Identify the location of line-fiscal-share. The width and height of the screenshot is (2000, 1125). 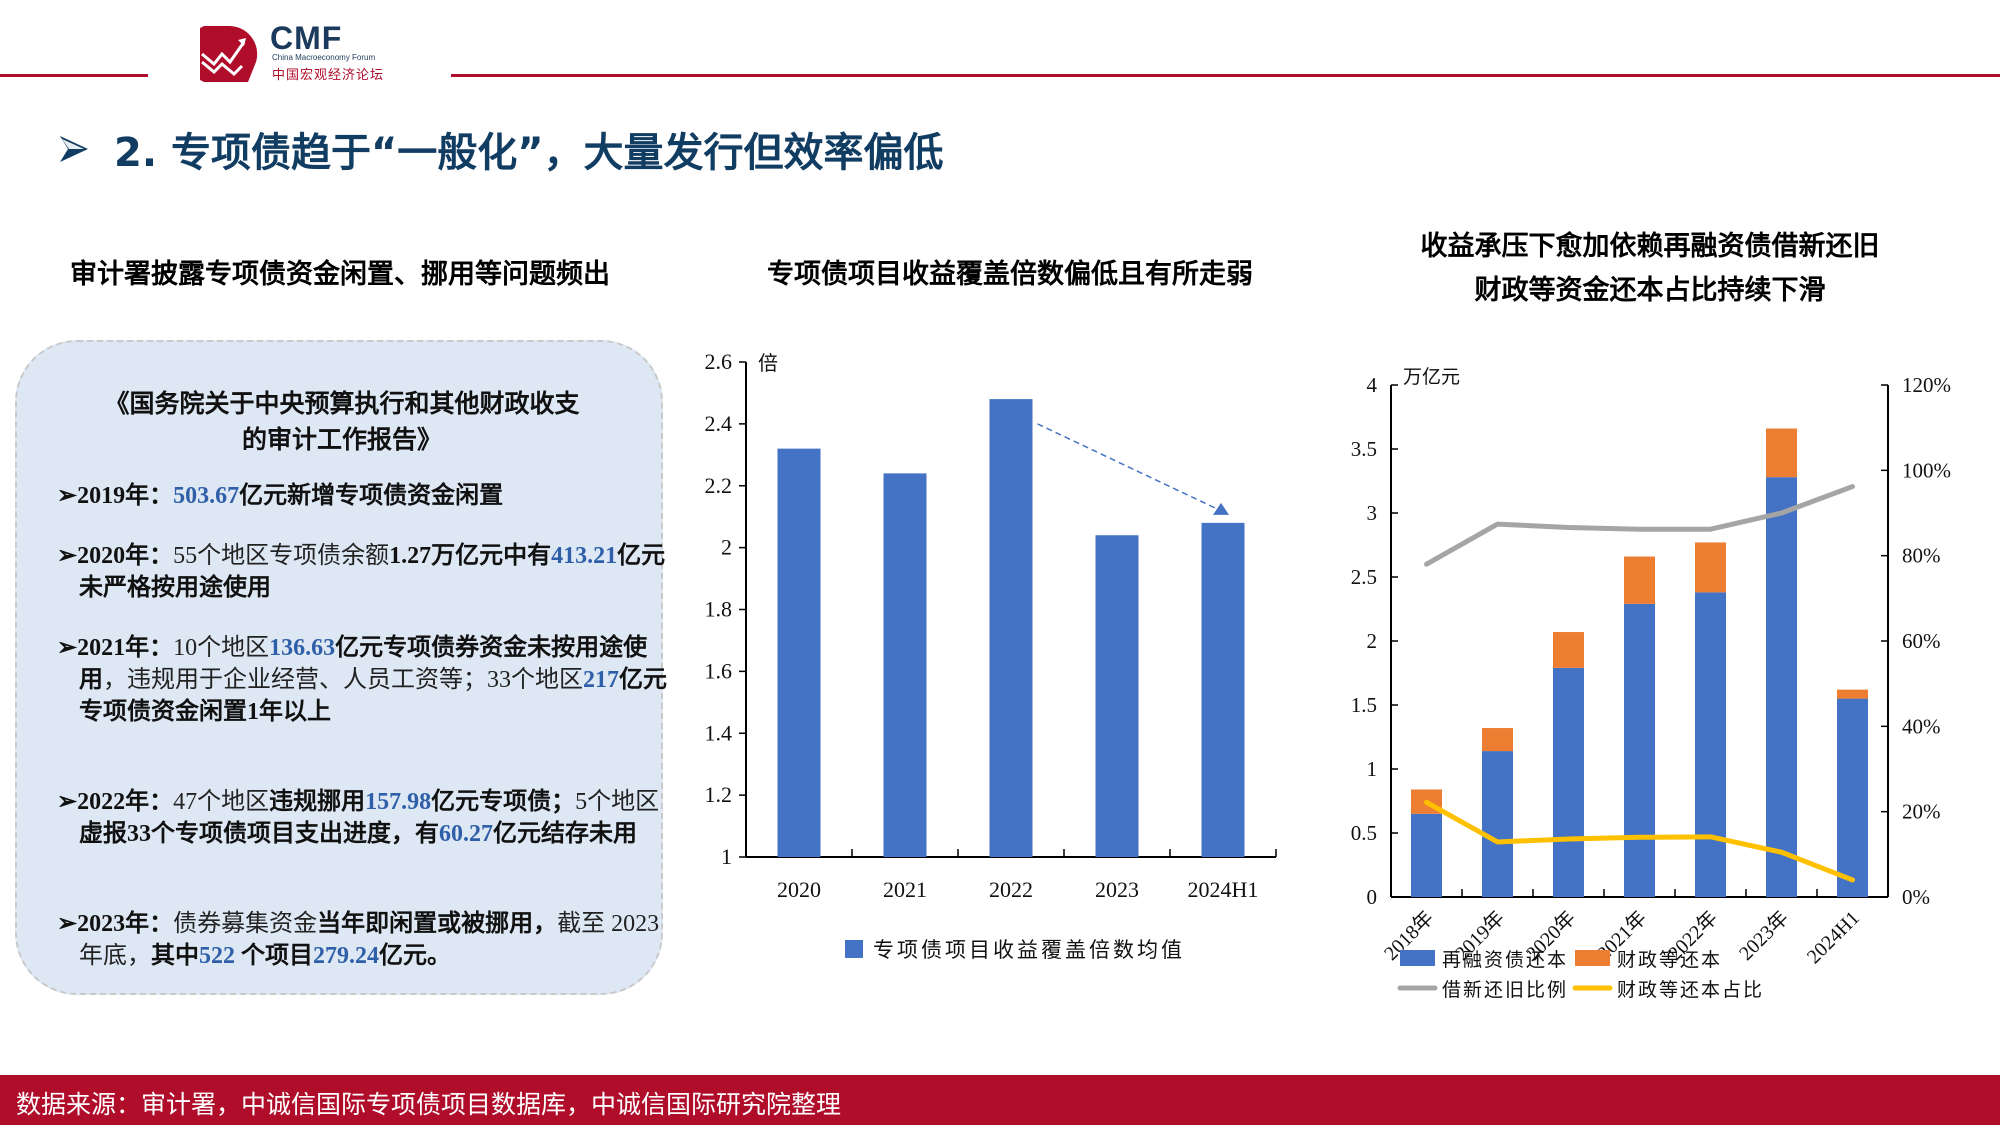
(1639, 841).